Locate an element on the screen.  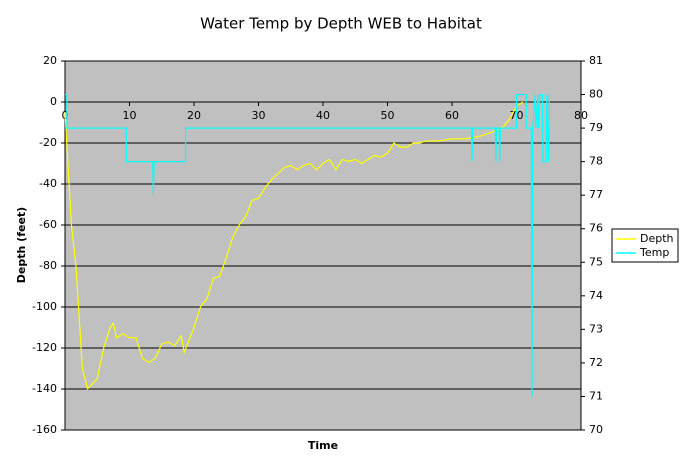
y-tick-label: -80 is located at coordinates (48, 265).